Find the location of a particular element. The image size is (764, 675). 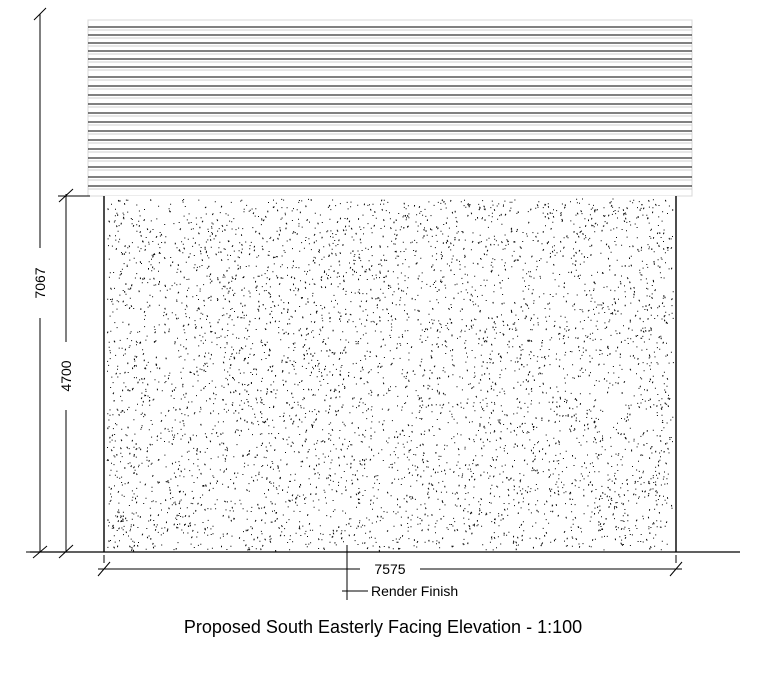

overall-height-label: 7067 is located at coordinates (40, 282).